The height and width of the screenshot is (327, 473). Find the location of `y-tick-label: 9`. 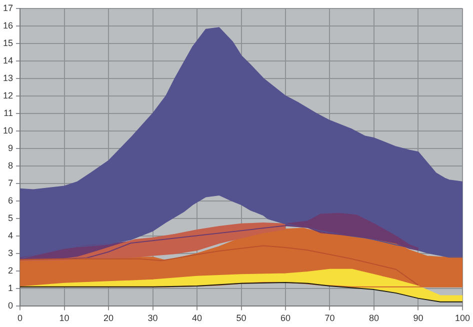

y-tick-label: 9 is located at coordinates (11, 148).